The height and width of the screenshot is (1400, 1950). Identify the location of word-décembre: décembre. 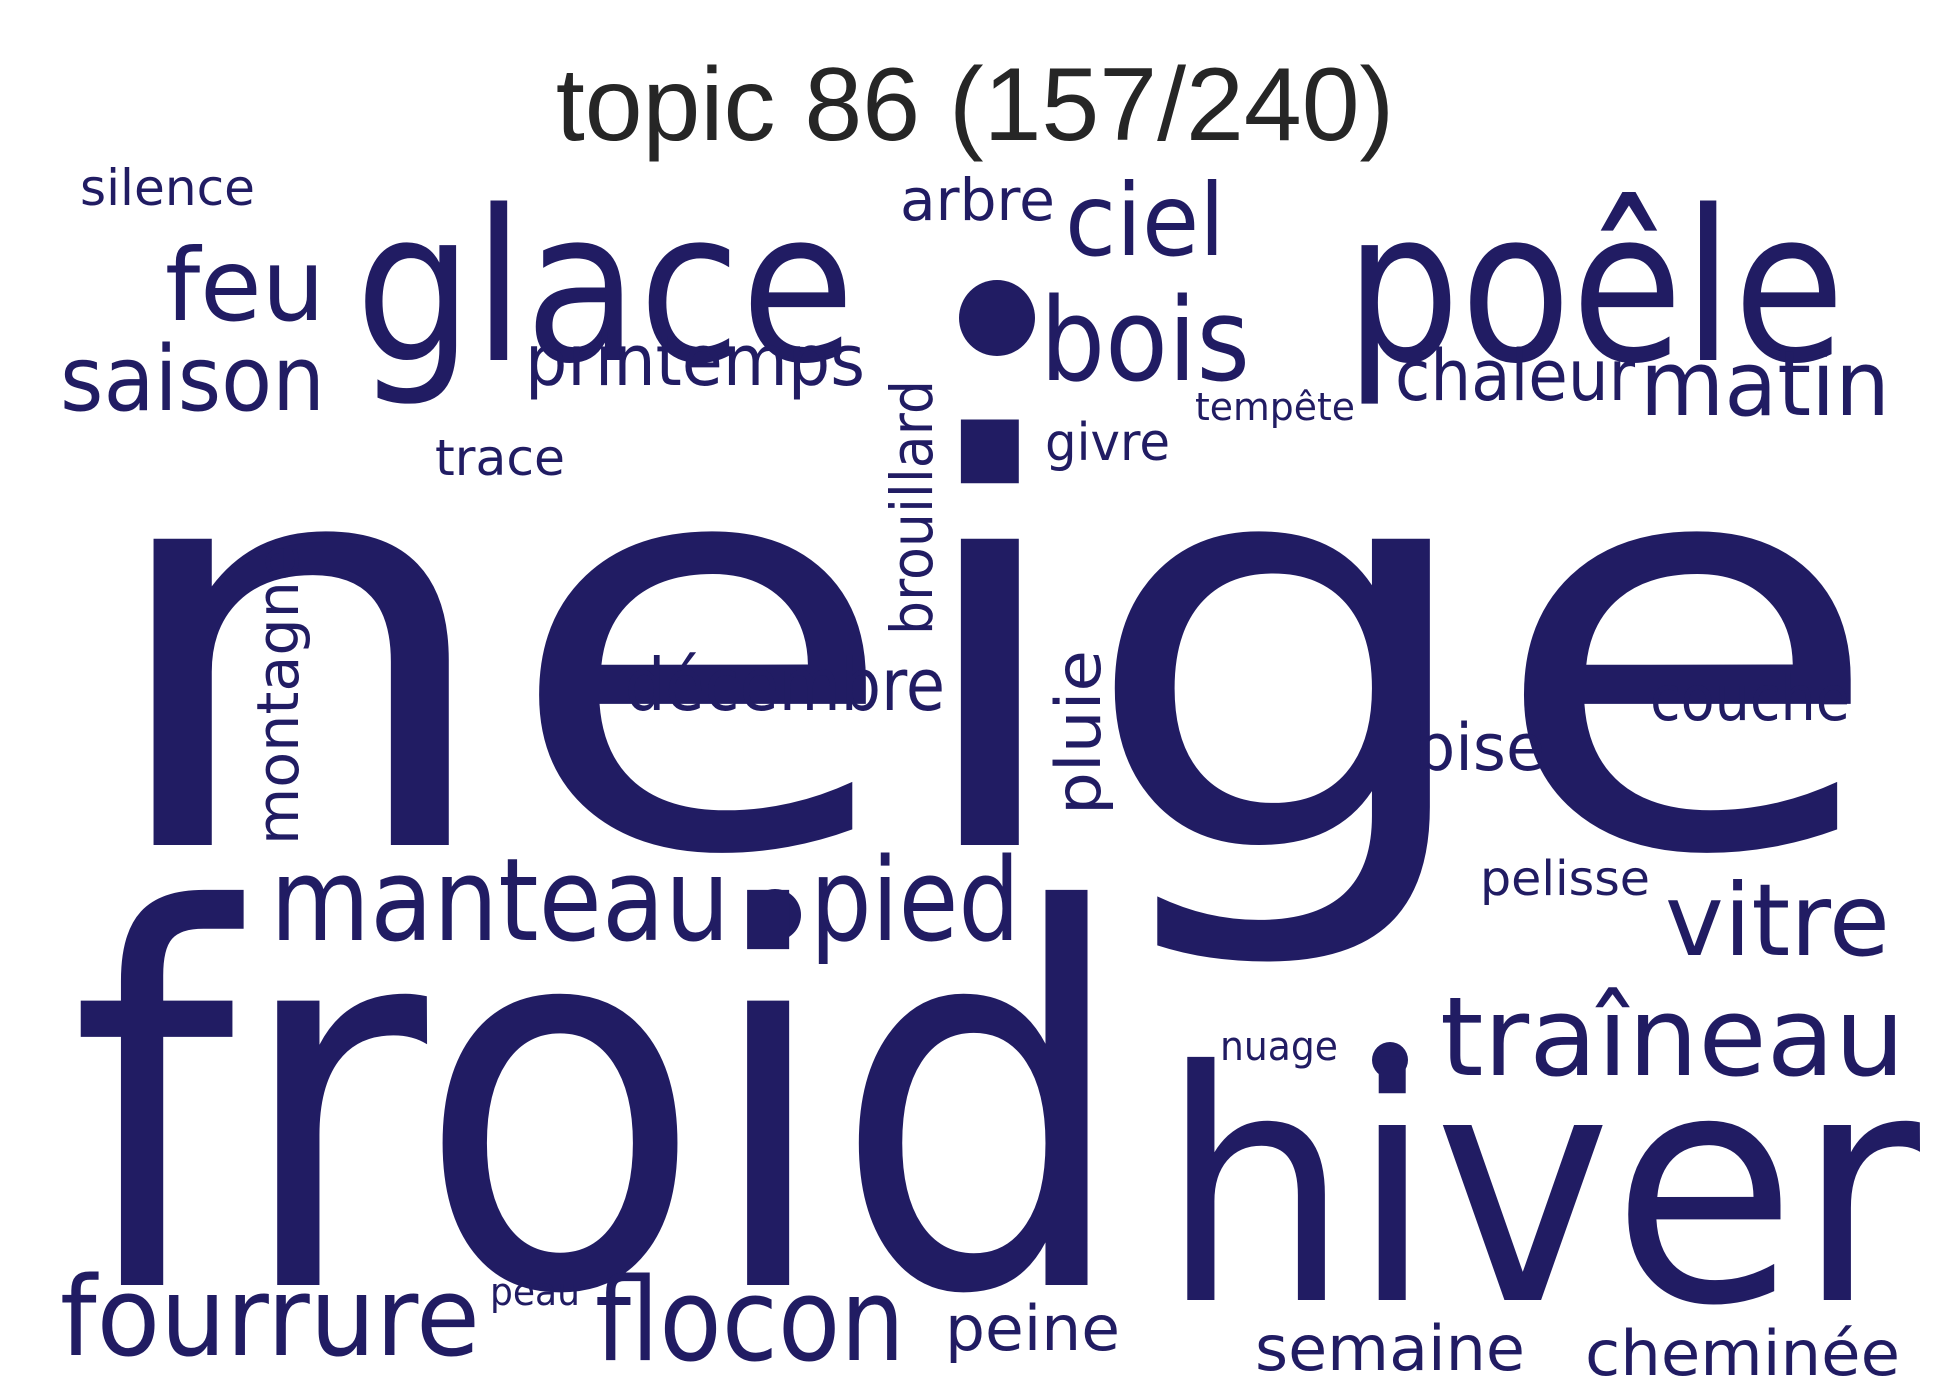
(785, 685).